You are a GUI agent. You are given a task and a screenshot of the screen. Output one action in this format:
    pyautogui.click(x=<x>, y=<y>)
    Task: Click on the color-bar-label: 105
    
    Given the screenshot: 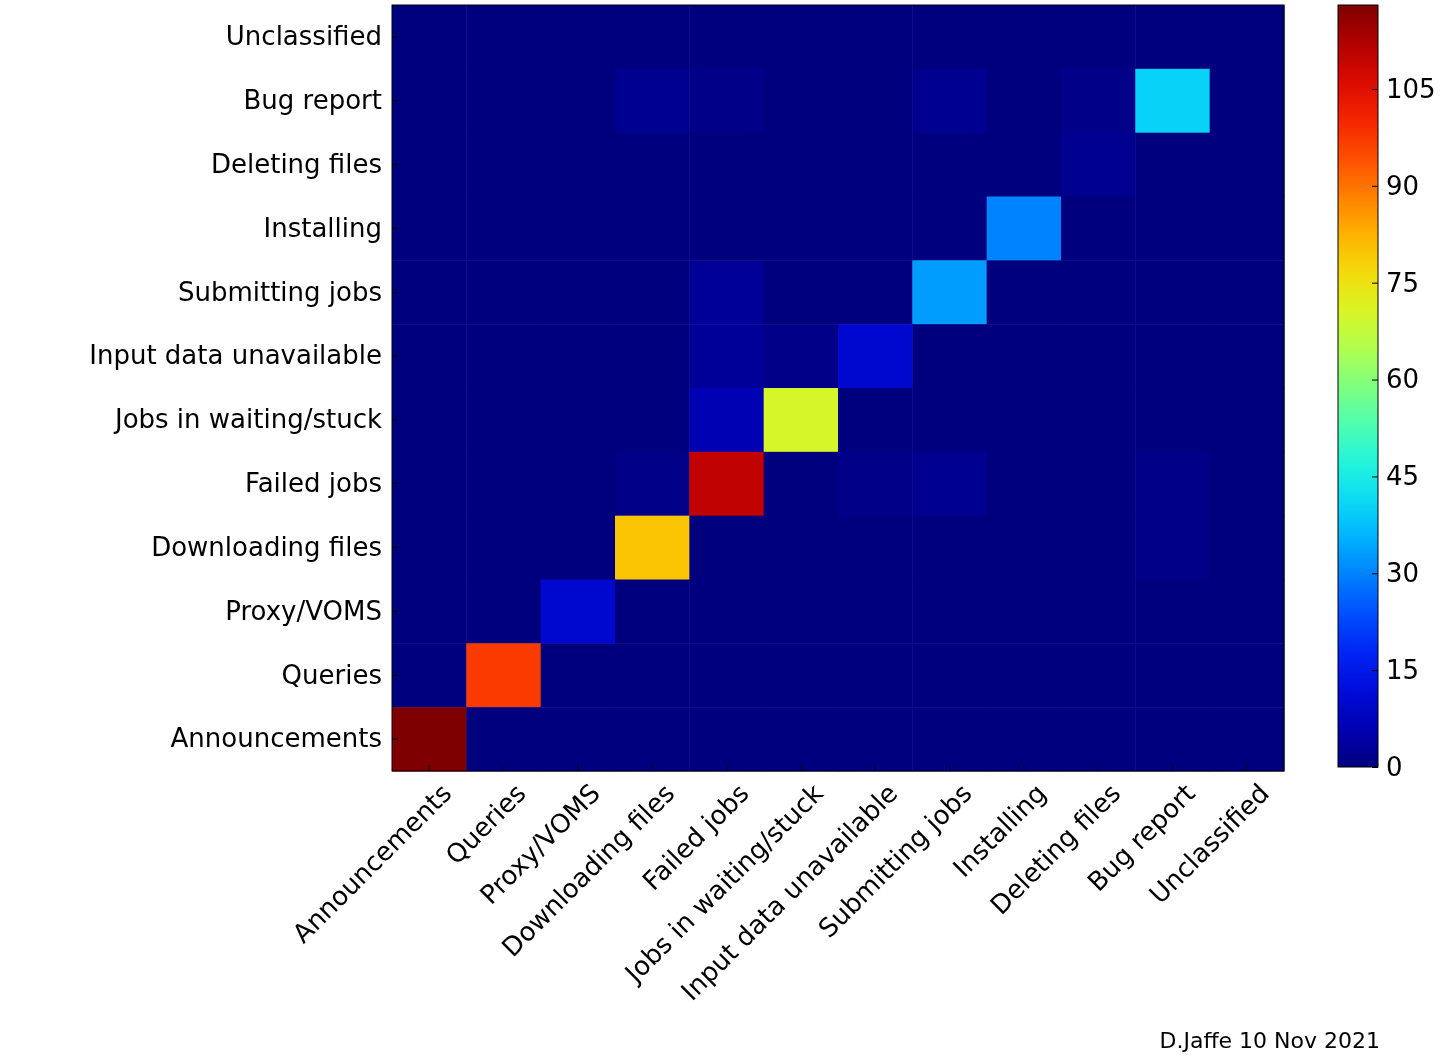 What is the action you would take?
    pyautogui.click(x=1411, y=88)
    